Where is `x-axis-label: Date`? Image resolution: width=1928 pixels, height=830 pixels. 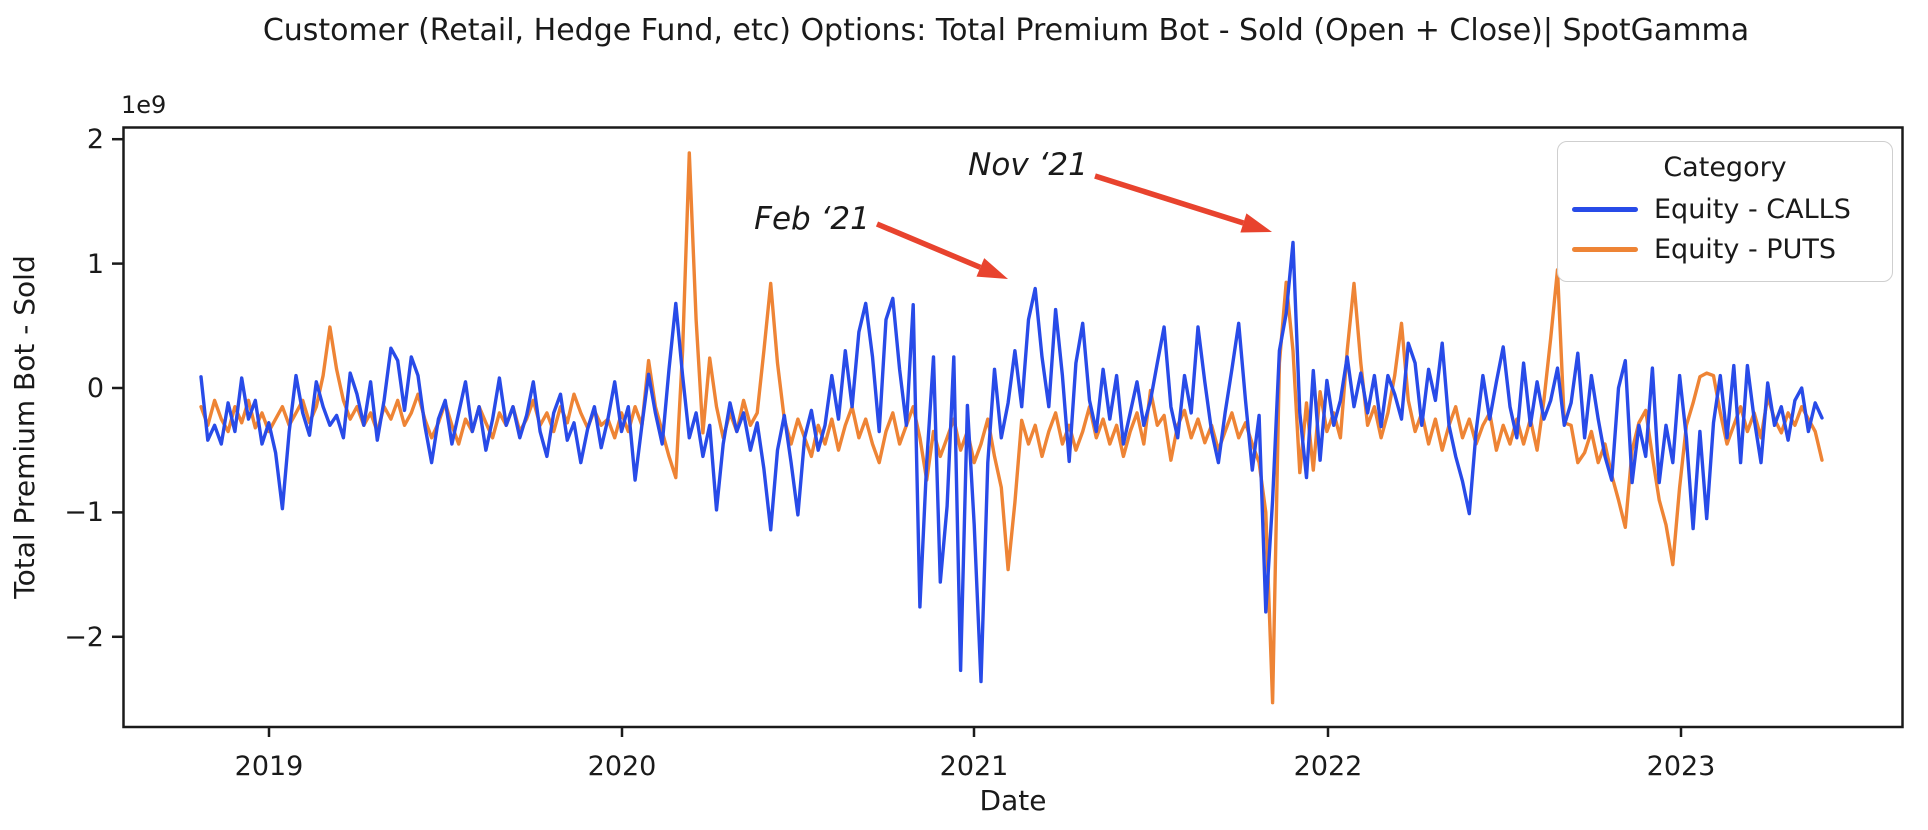 x-axis-label: Date is located at coordinates (1013, 800).